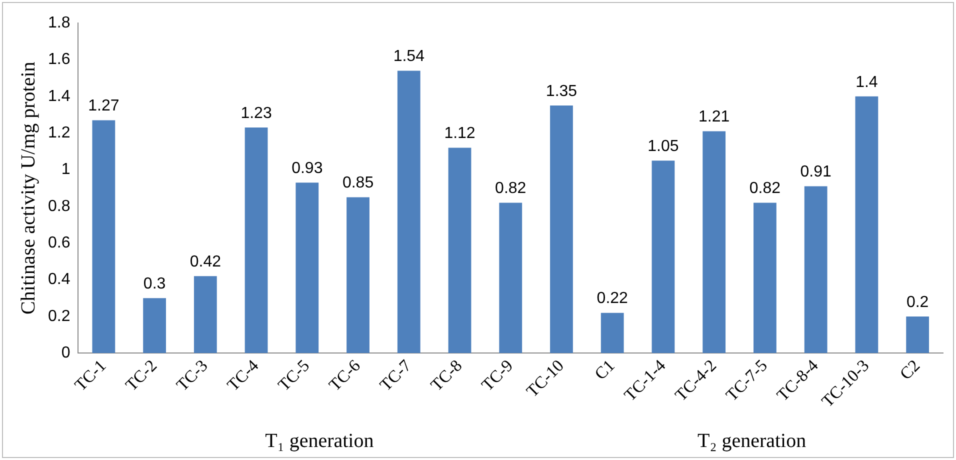  I want to click on data-label: 1.54, so click(409, 57).